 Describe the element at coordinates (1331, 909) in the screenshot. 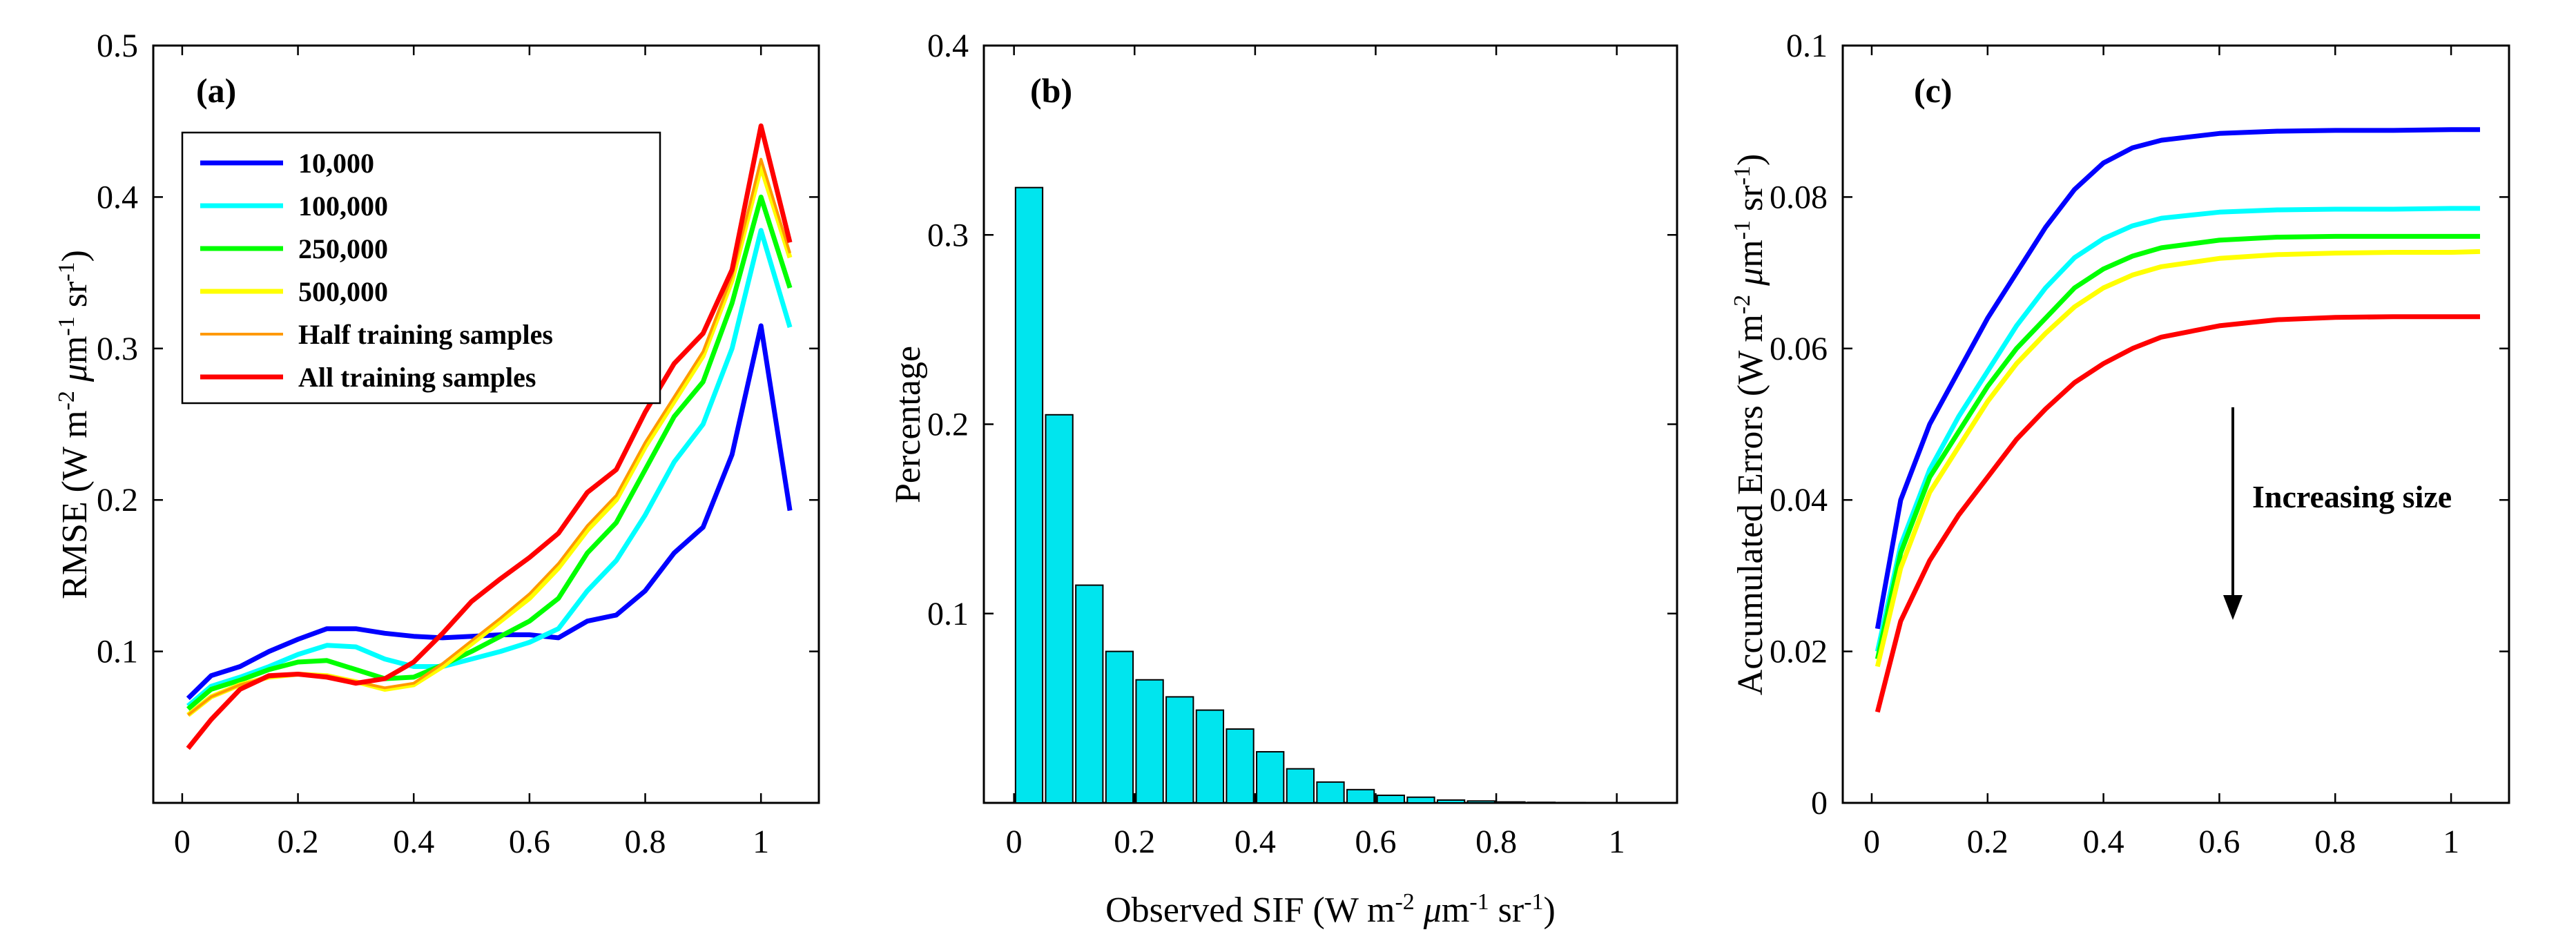

I see `panel-b-xlabel: Observed SIF (W m-2 μm-1 sr-1)` at that location.